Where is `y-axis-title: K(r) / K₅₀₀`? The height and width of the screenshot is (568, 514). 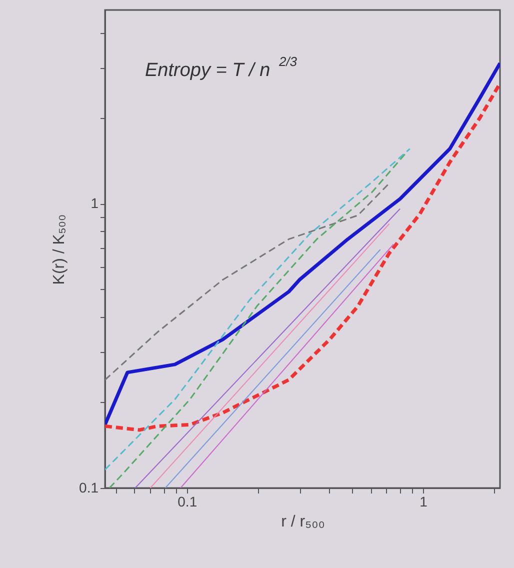
y-axis-title: K(r) / K₅₀₀ is located at coordinates (59, 249).